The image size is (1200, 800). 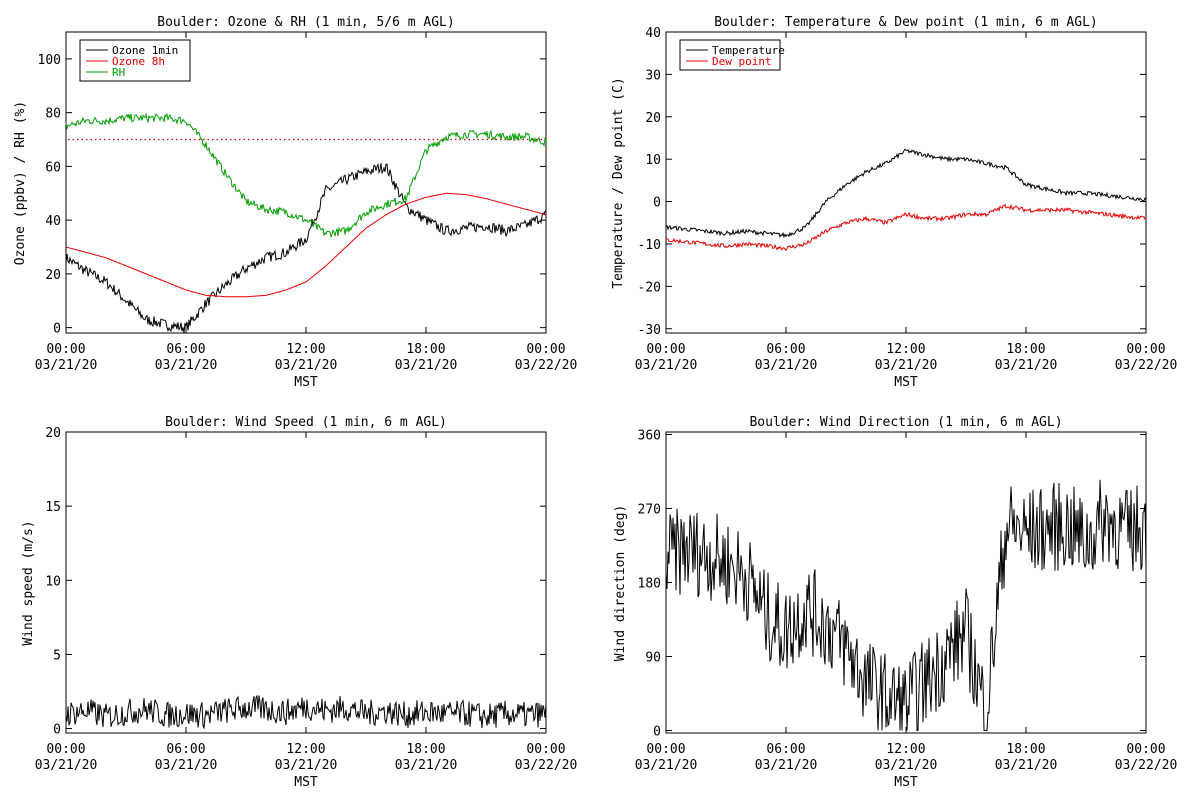 I want to click on y-axis-label-ozone-rh: Ozone (ppbv) / RH (%), so click(x=20, y=183).